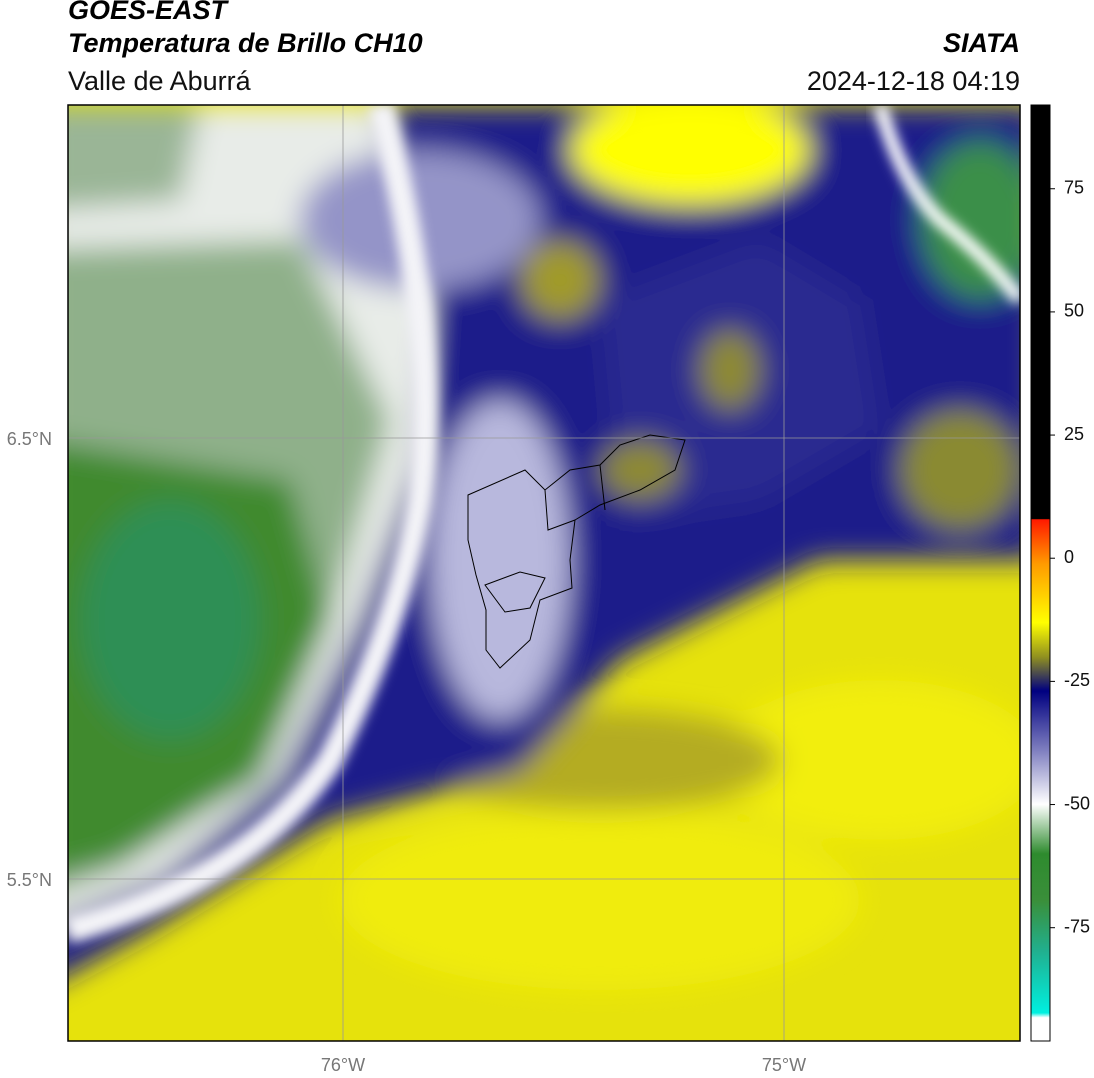 This screenshot has width=1094, height=1078. Describe the element at coordinates (149, 12) in the screenshot. I see `title: GOES-EAST` at that location.